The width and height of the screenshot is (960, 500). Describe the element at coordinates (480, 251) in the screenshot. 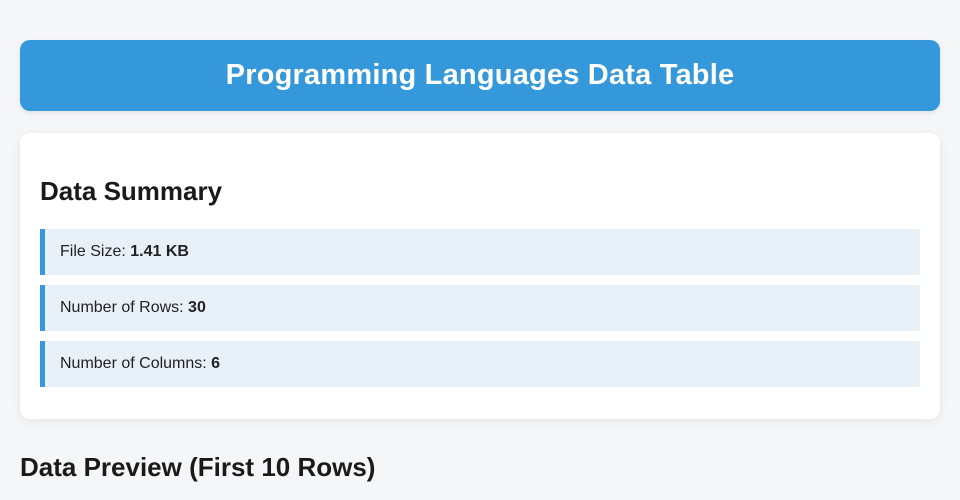

I see `summary-item-file-size: File Size: 1.41 KB` at that location.